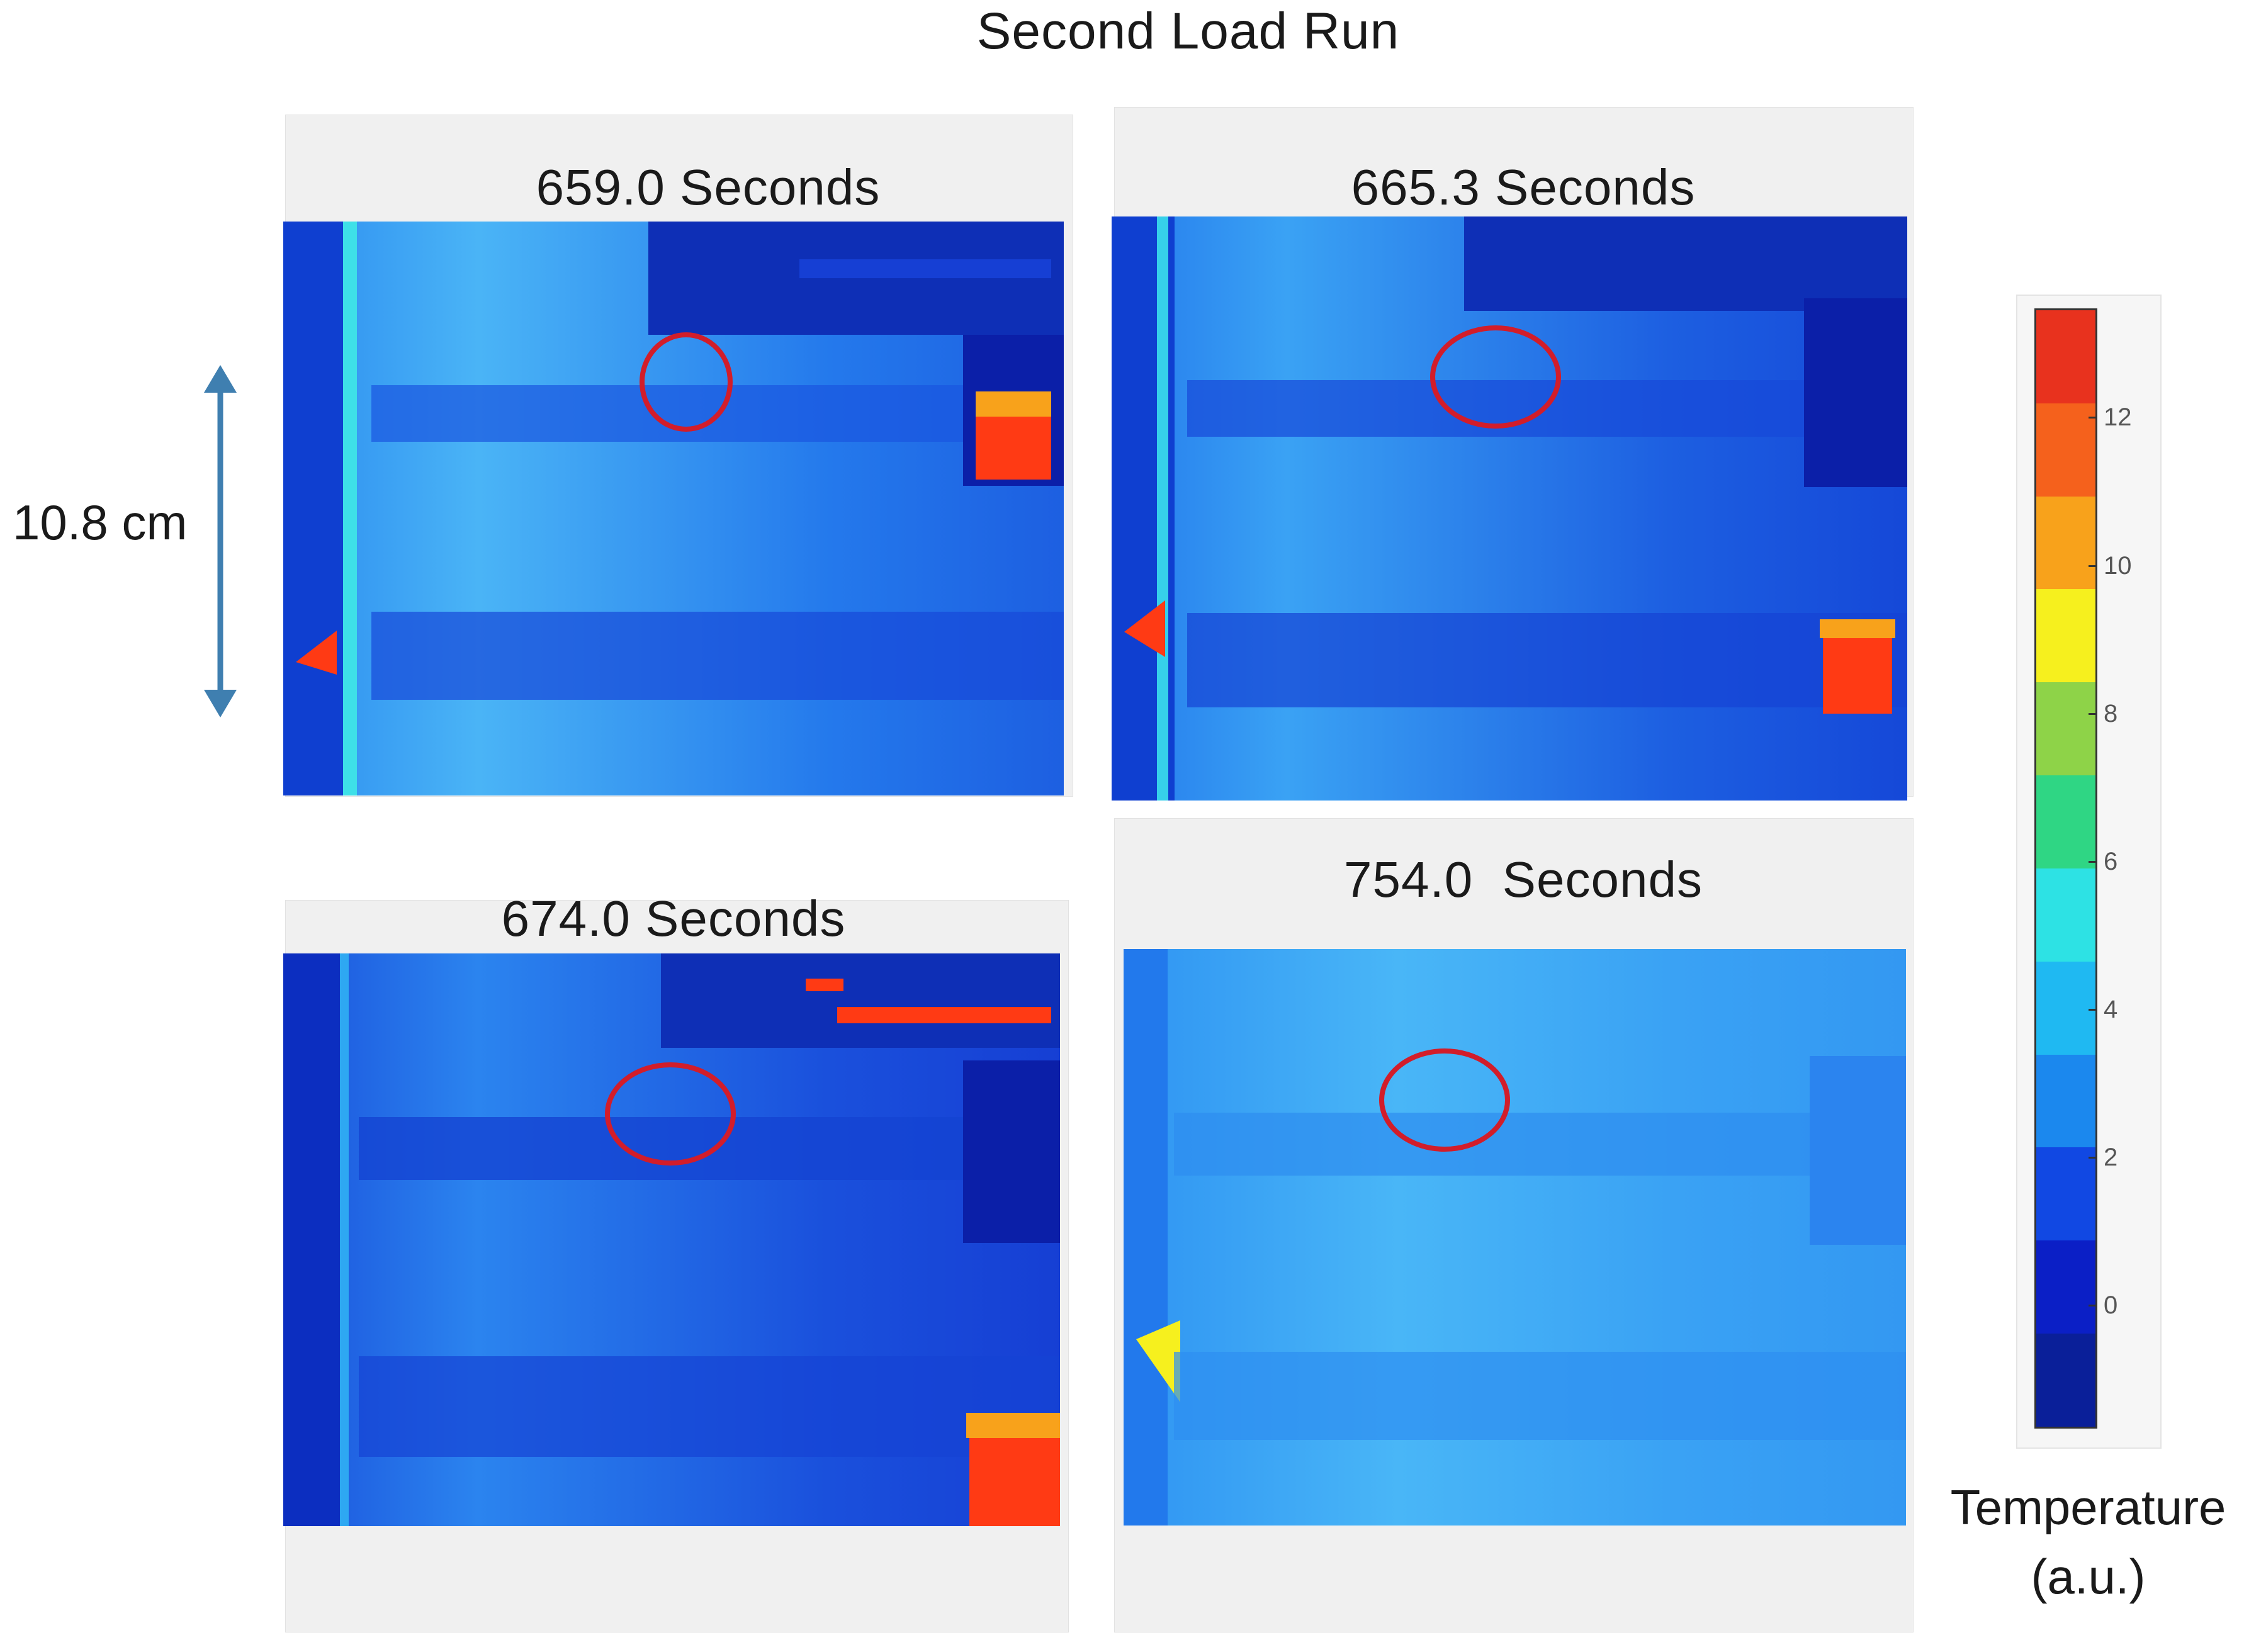 The image size is (2244, 1652). Describe the element at coordinates (2111, 1009) in the screenshot. I see `colorbar-tick-4: 4` at that location.